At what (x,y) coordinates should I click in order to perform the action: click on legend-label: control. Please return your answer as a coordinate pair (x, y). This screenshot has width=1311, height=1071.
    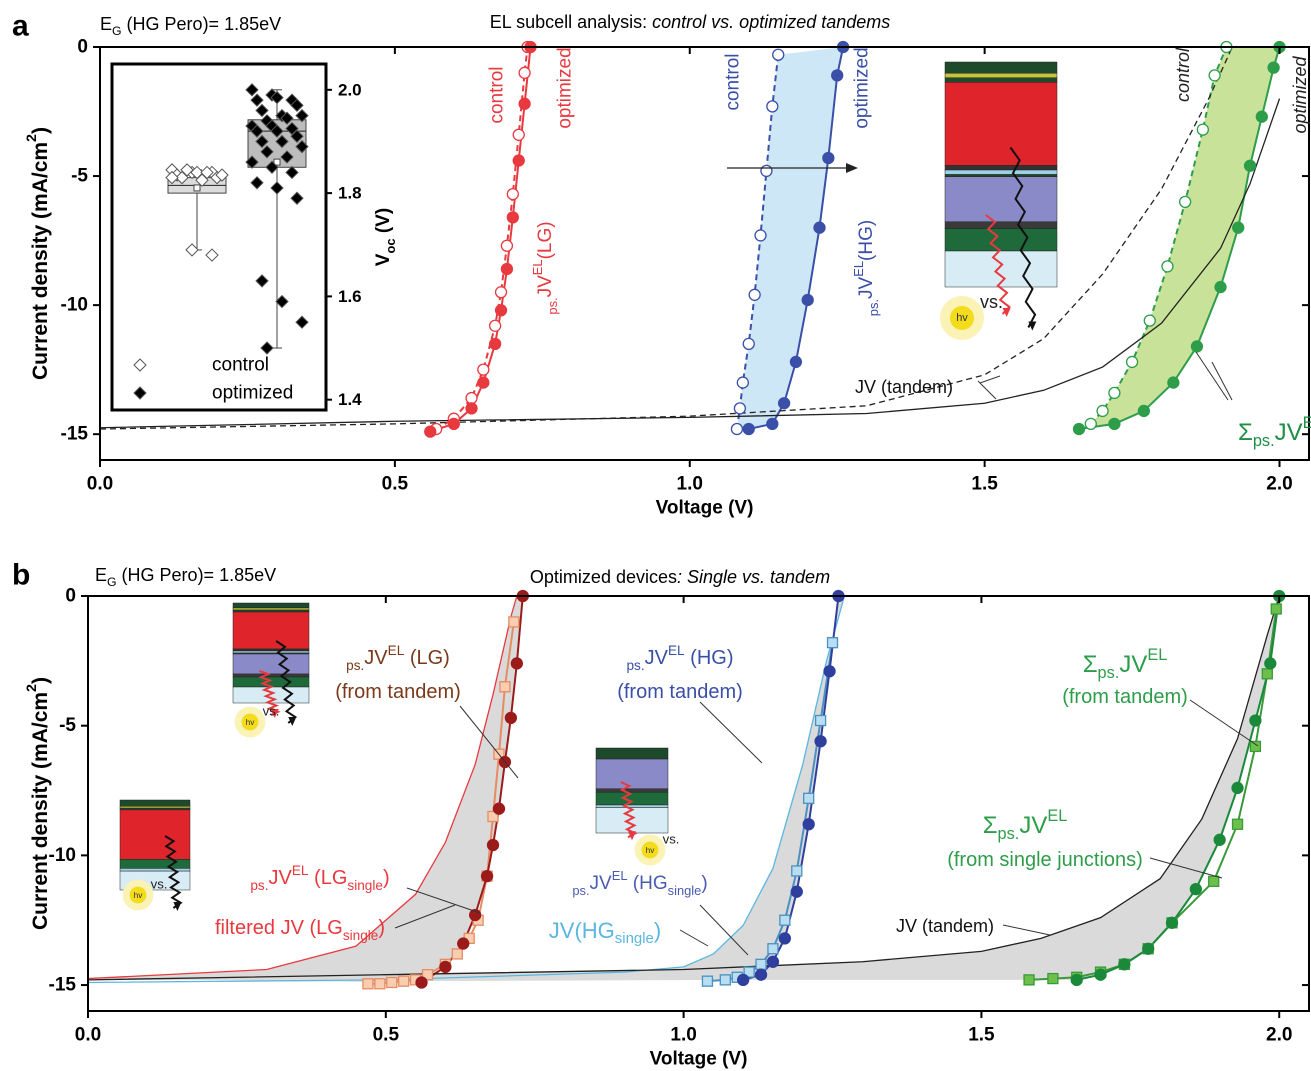
    Looking at the image, I should click on (240, 365).